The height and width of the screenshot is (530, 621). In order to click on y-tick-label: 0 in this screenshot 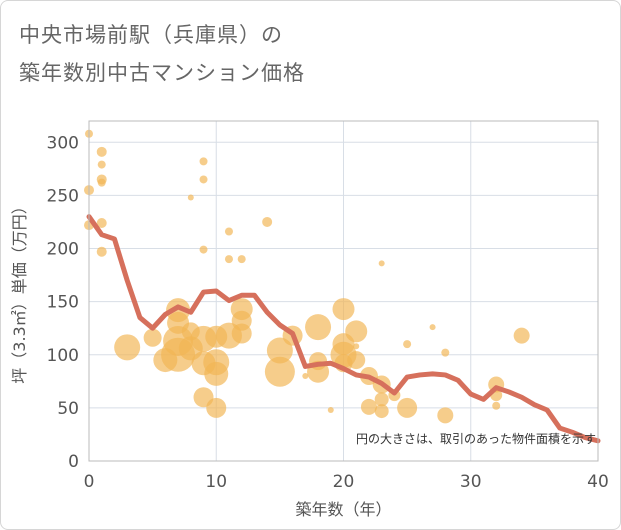, I will do `click(73, 462)`.